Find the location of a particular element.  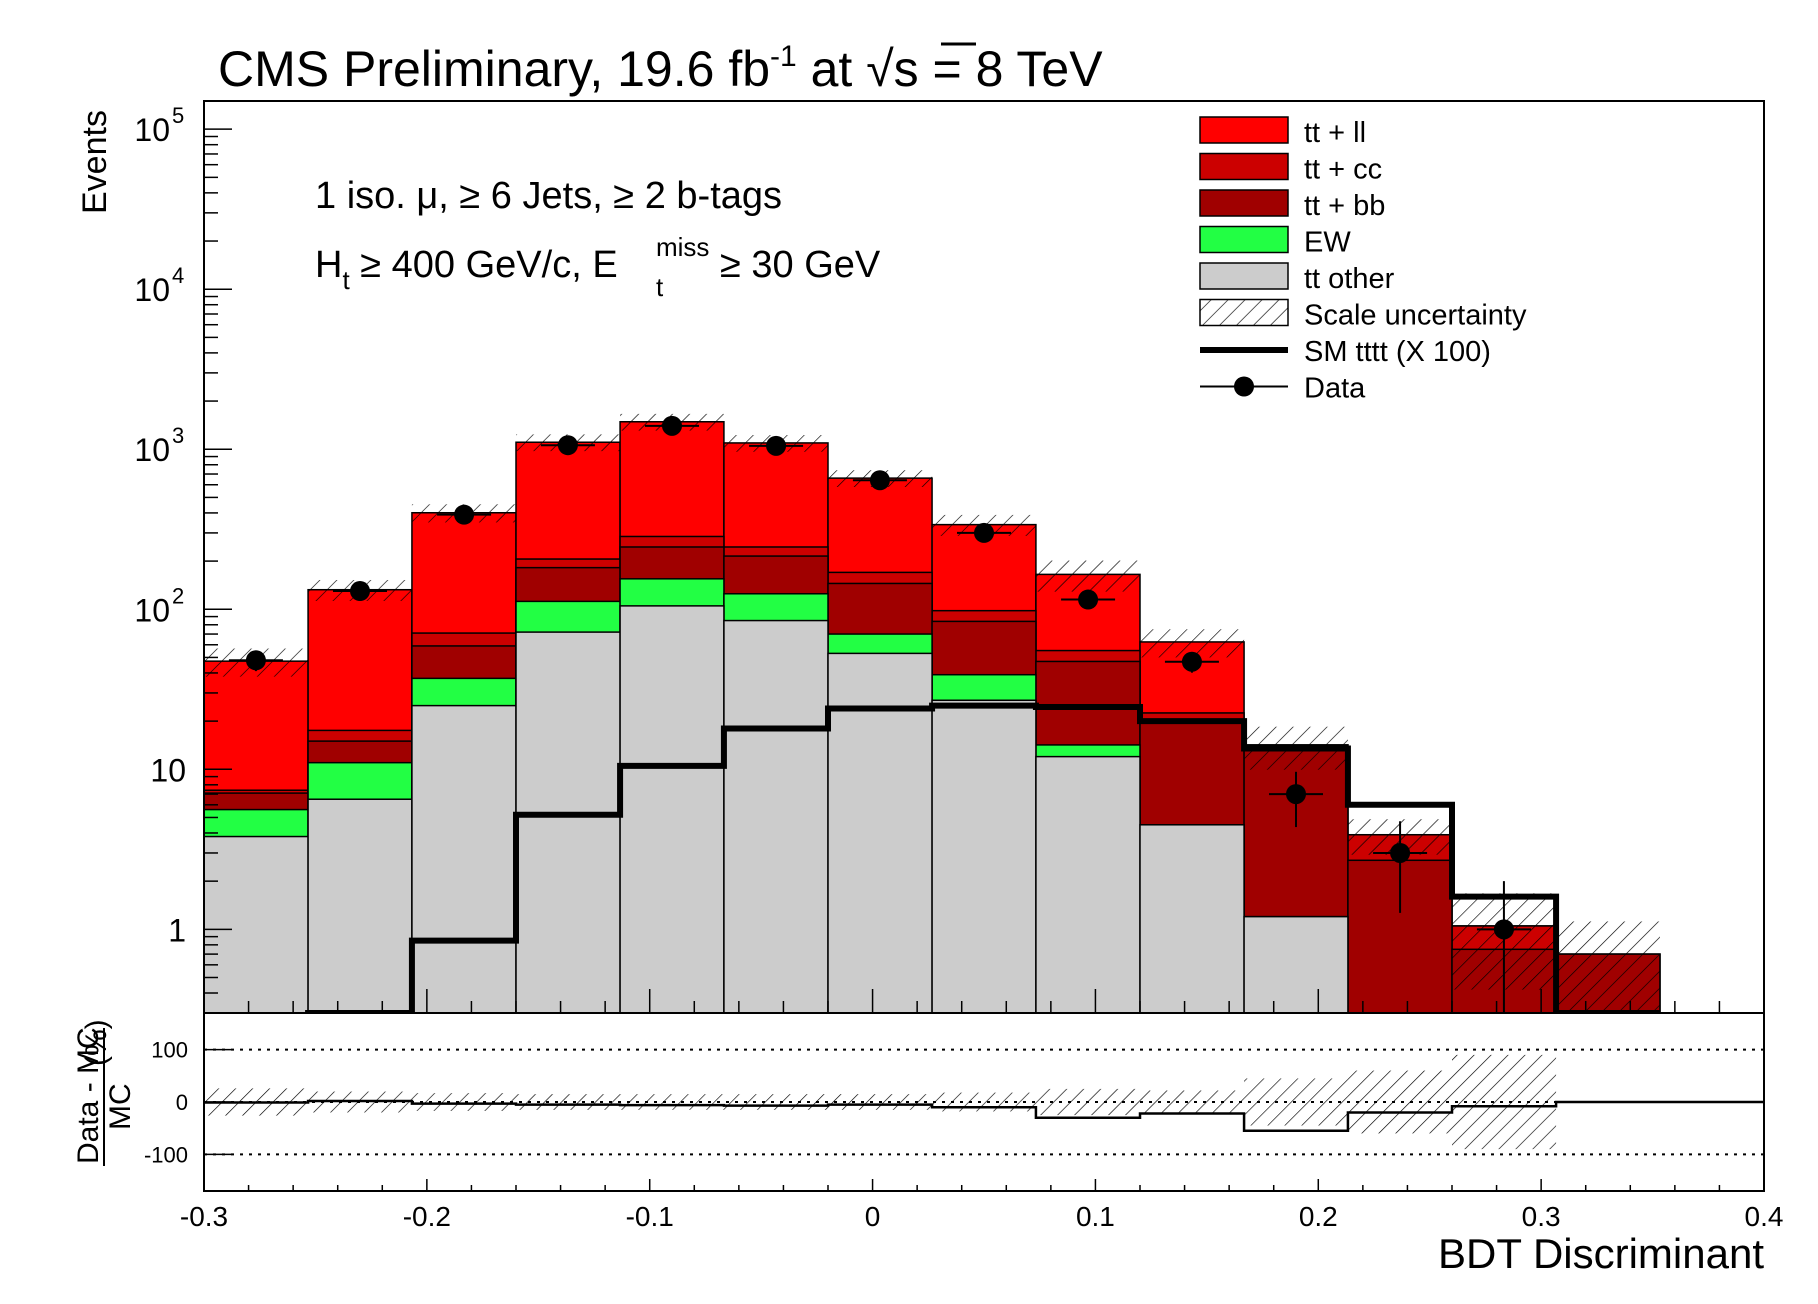

legend-swatch-tt-bb is located at coordinates (1244, 203).